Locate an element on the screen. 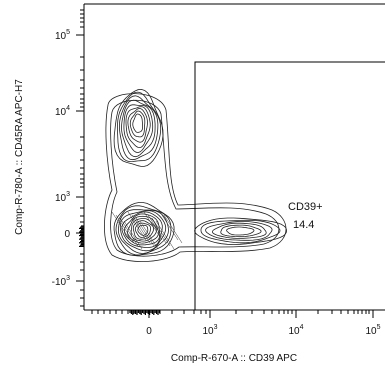  y-tick-label-4: -103 is located at coordinates (61, 281).